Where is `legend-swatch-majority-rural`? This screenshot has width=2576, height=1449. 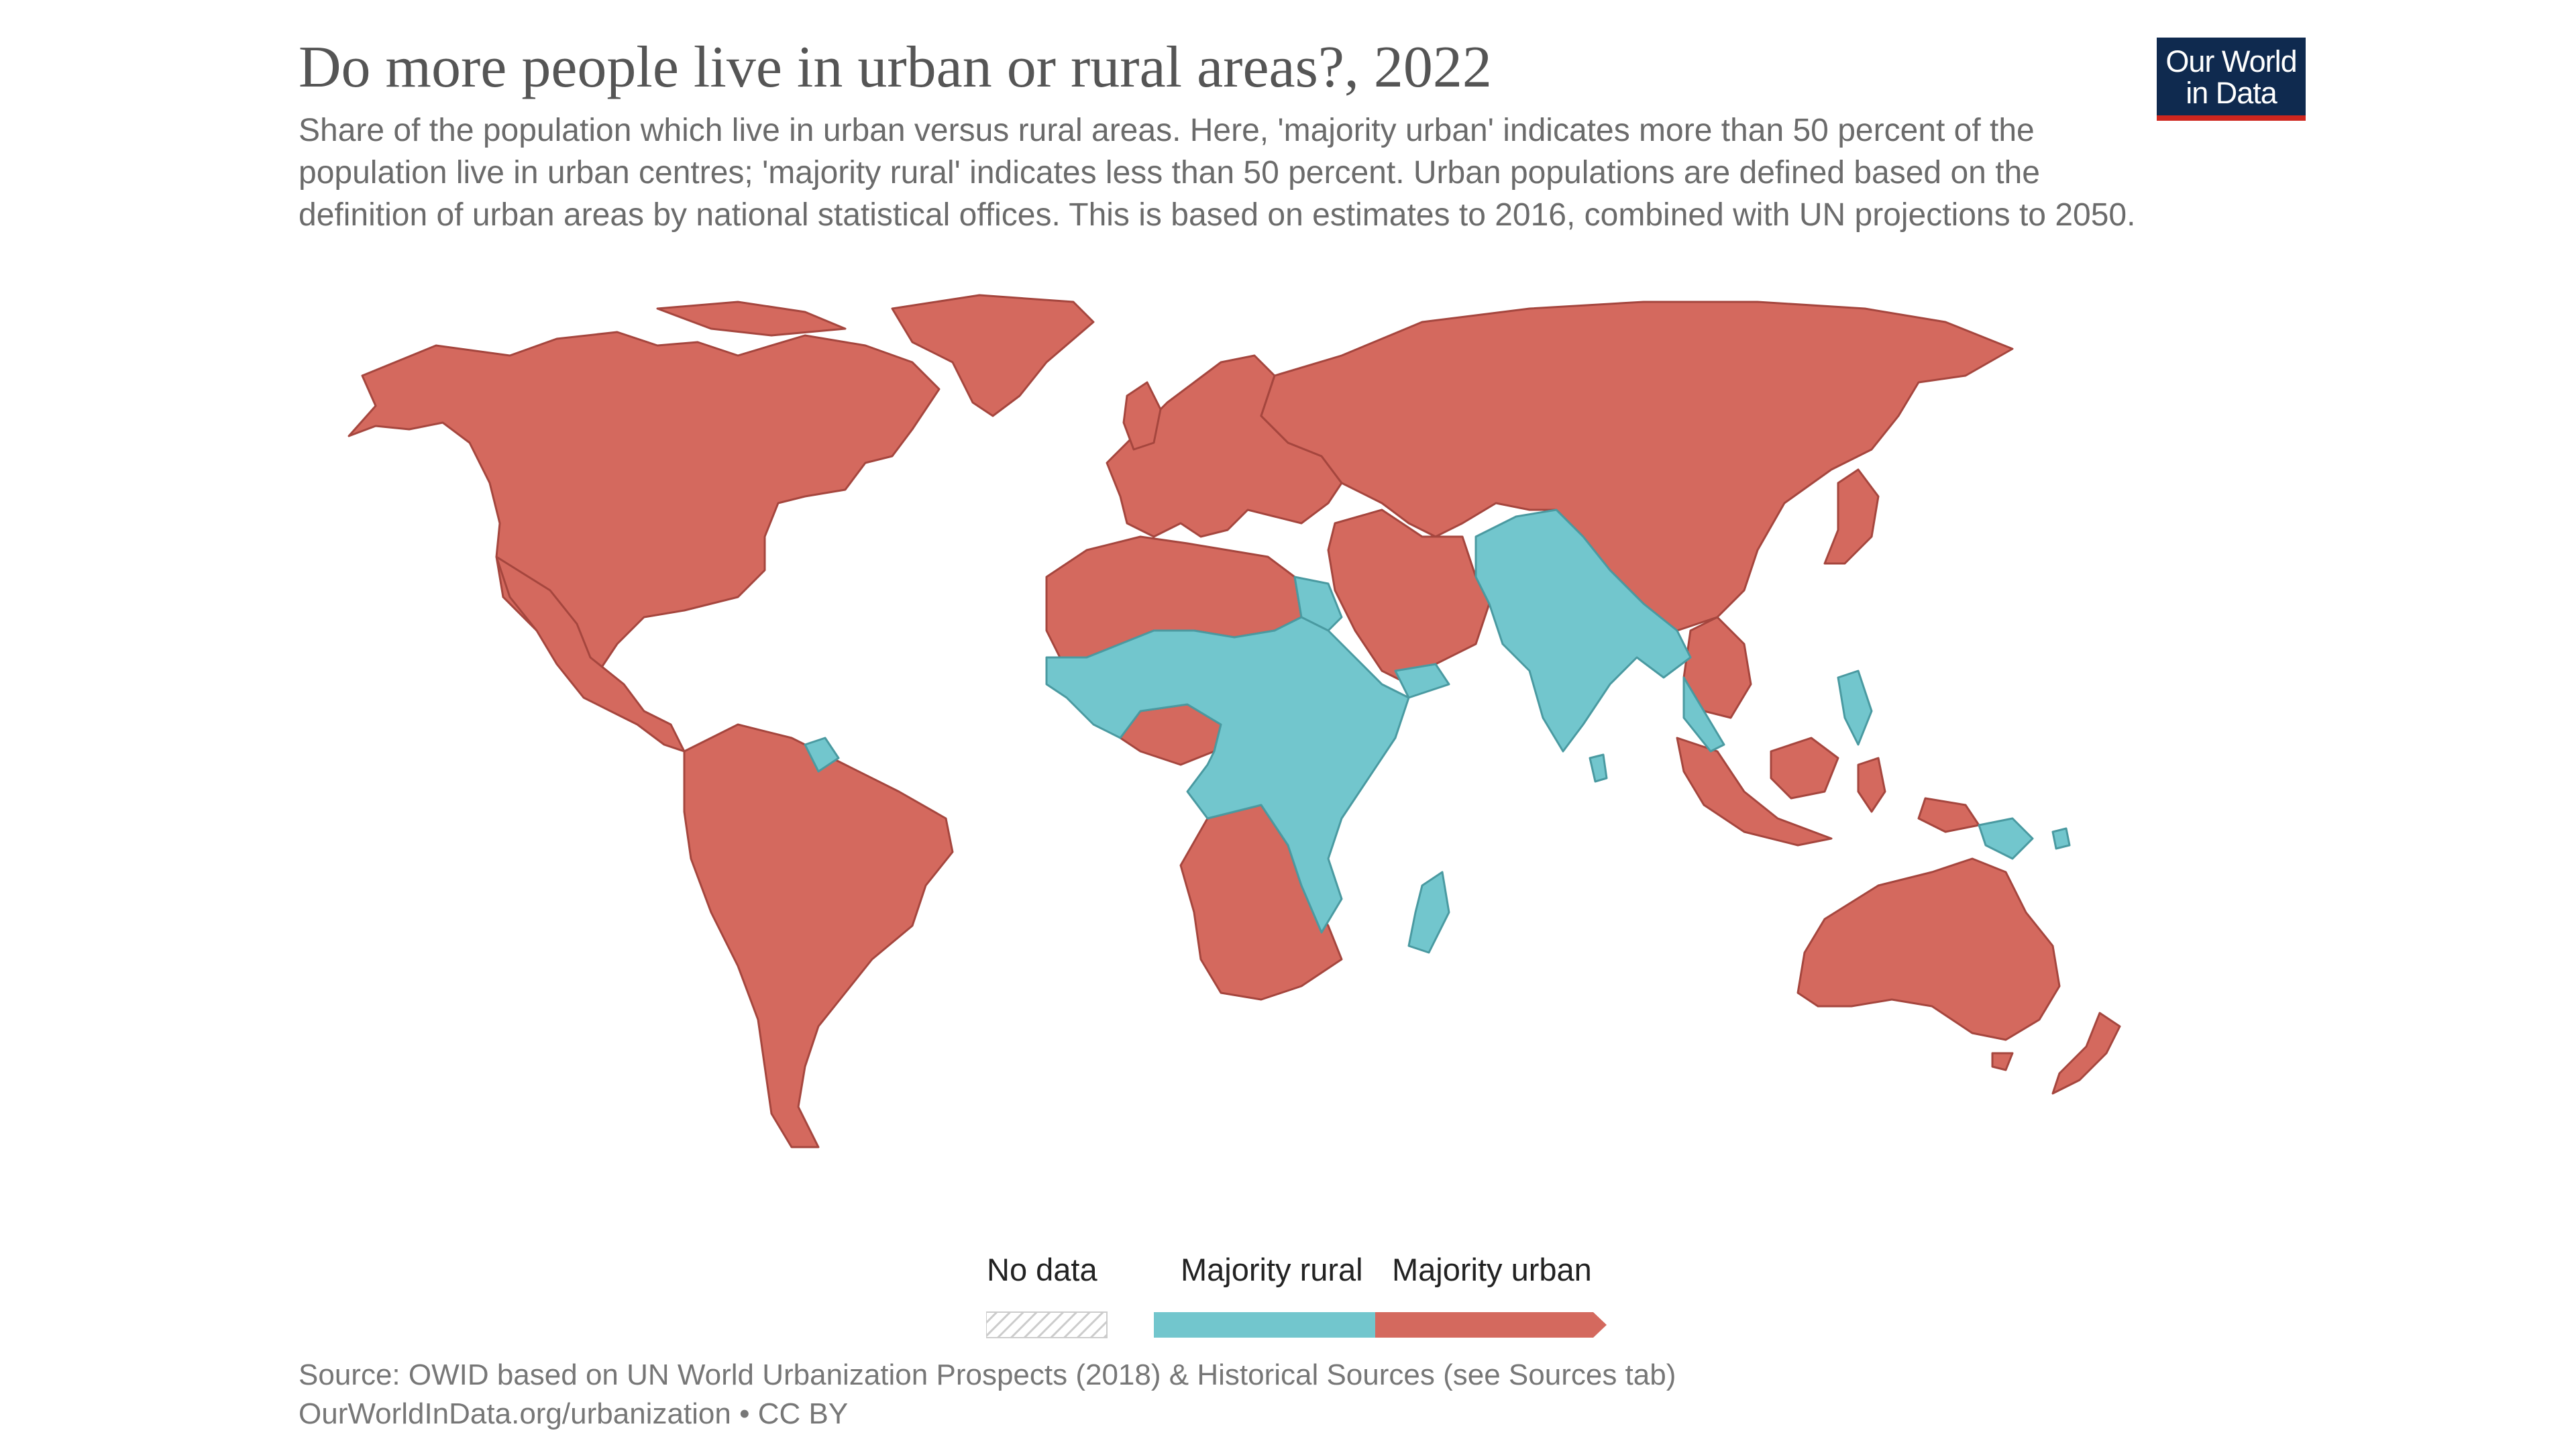 legend-swatch-majority-rural is located at coordinates (1264, 1325).